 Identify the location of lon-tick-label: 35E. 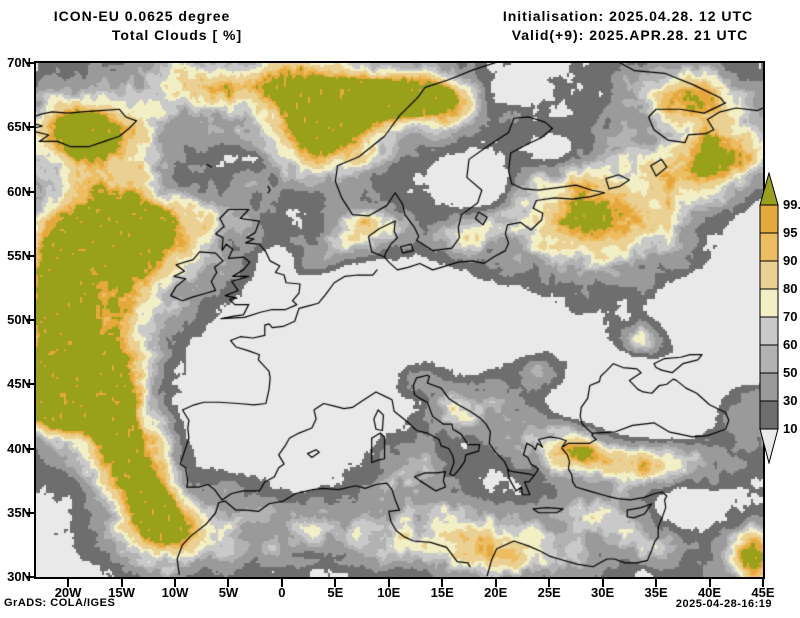
(656, 592).